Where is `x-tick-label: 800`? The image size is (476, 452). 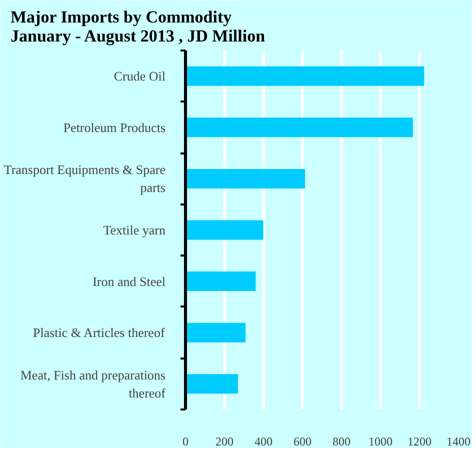
x-tick-label: 800 is located at coordinates (341, 441).